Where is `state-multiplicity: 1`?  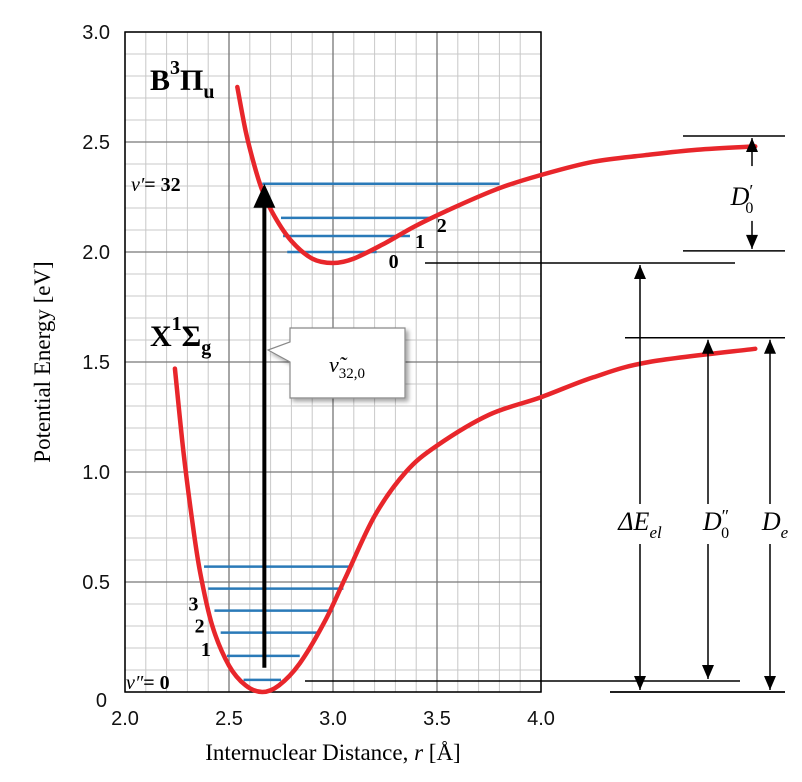 state-multiplicity: 1 is located at coordinates (177, 324).